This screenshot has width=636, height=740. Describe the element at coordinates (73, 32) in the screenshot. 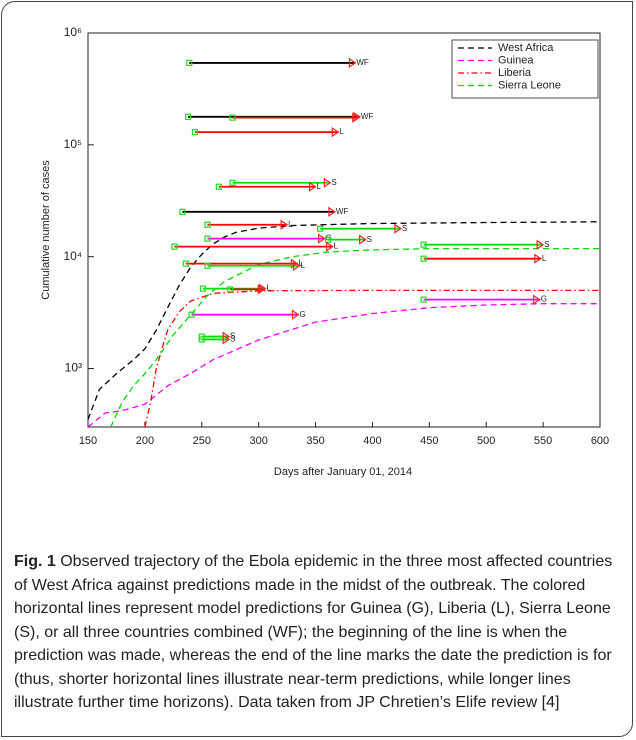

I see `y-tick-label: 10⁶` at that location.